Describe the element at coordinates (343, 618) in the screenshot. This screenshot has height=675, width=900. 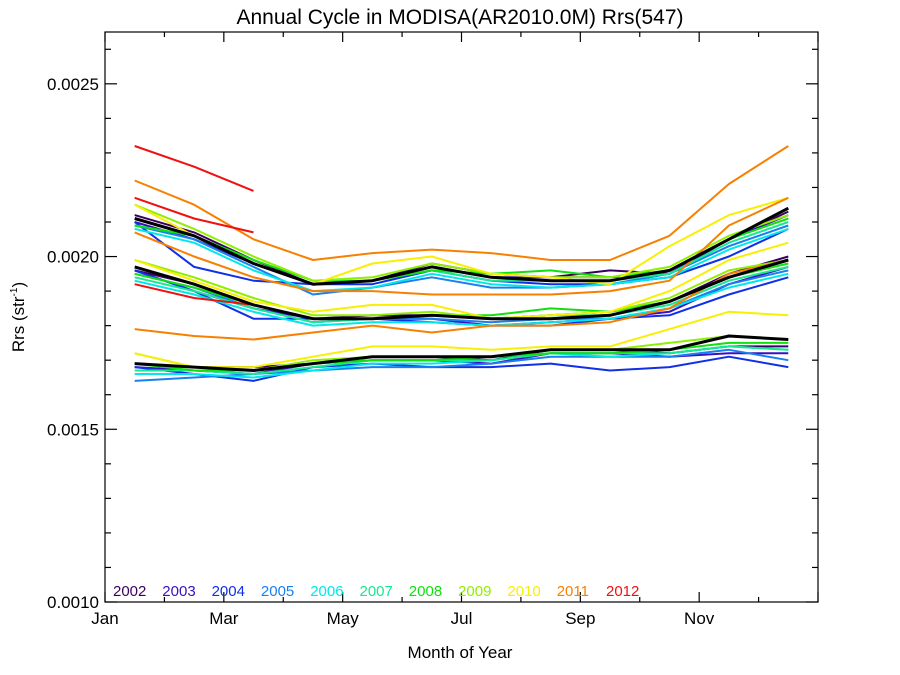
I see `x-tick-label: May` at that location.